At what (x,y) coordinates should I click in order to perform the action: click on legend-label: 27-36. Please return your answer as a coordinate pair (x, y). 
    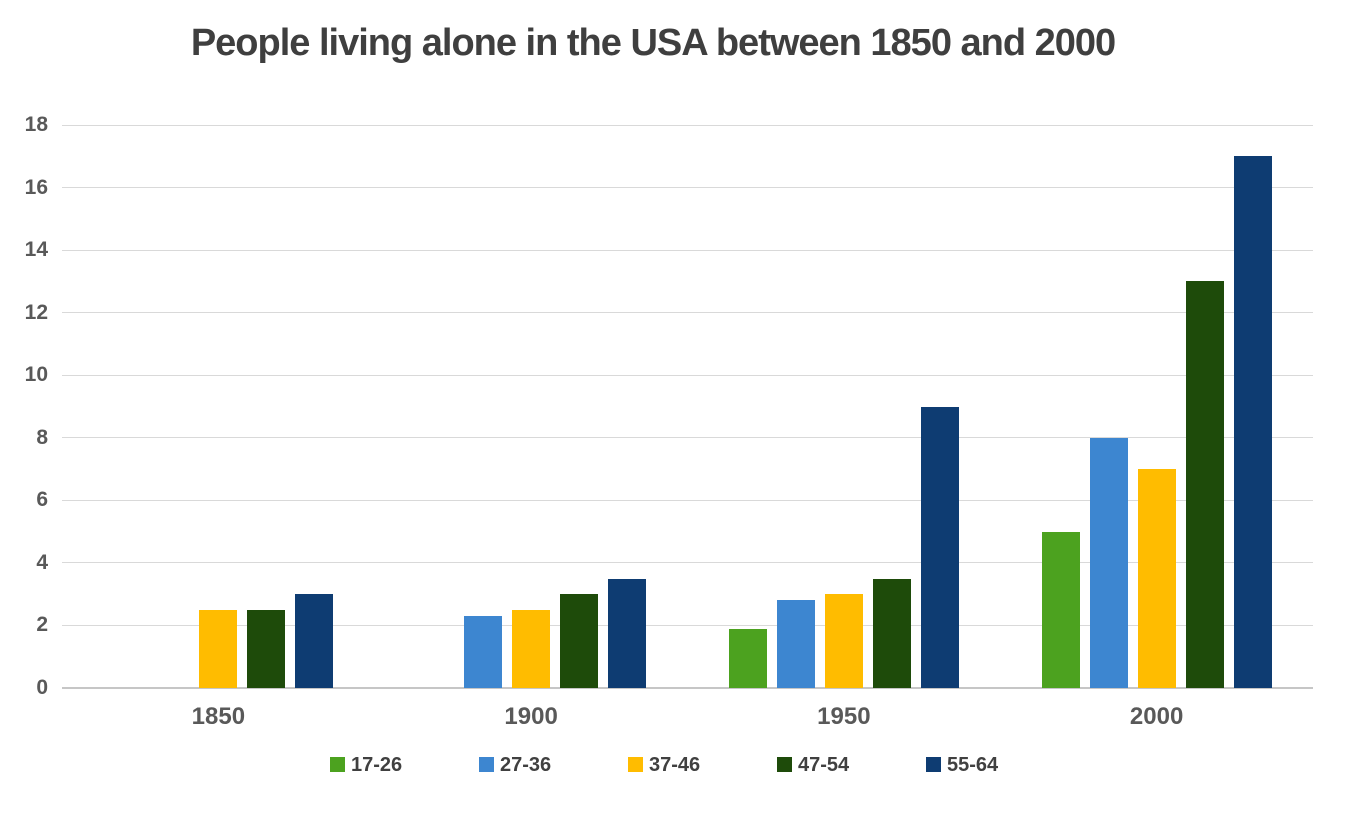
    Looking at the image, I should click on (526, 765).